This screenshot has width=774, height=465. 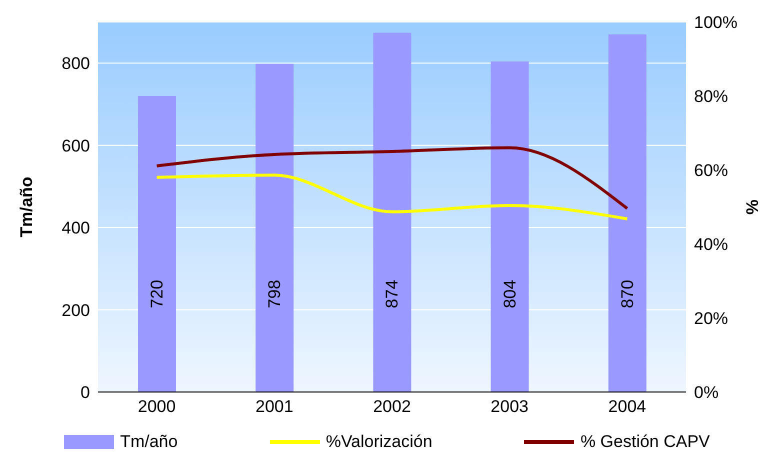 I want to click on x-tick-label: 2003, so click(x=509, y=406).